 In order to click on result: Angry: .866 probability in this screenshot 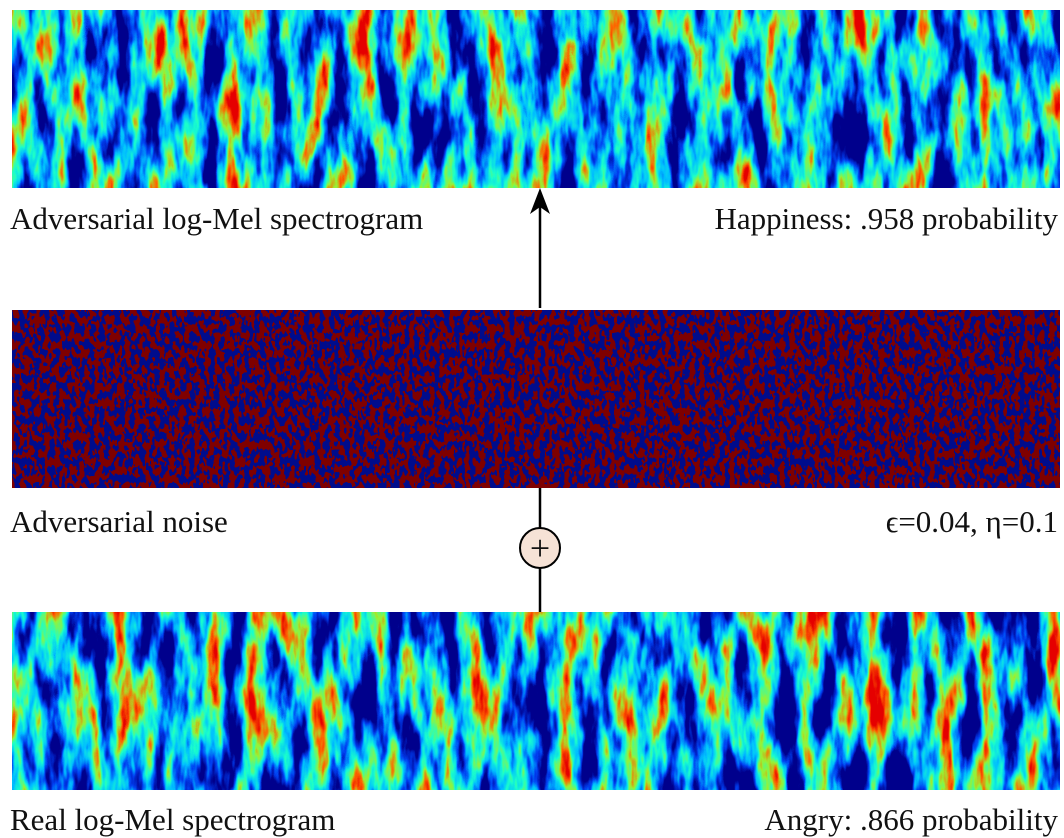, I will do `click(911, 819)`.